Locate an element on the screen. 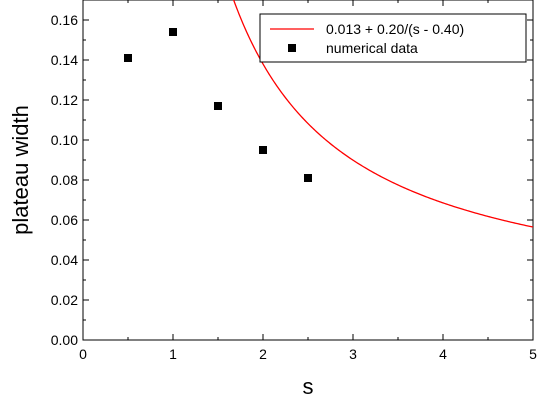  x-tick-label: 0 is located at coordinates (83, 354).